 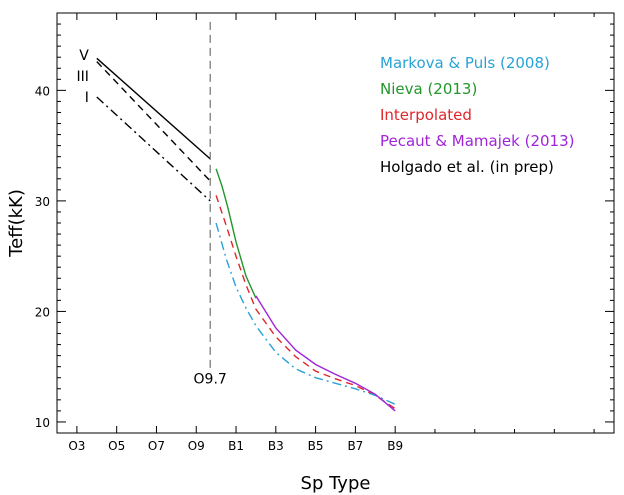 What do you see at coordinates (395, 446) in the screenshot?
I see `x-tick-label: B9` at bounding box center [395, 446].